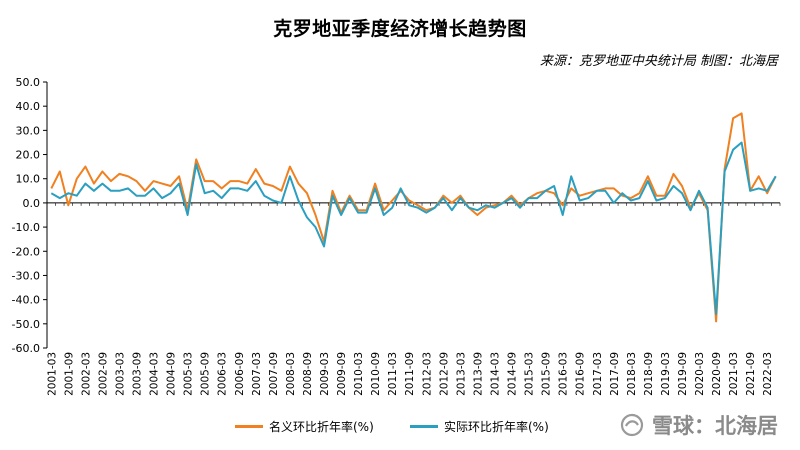 This screenshot has width=800, height=450. I want to click on y-tick-label: -40.0, so click(26, 300).